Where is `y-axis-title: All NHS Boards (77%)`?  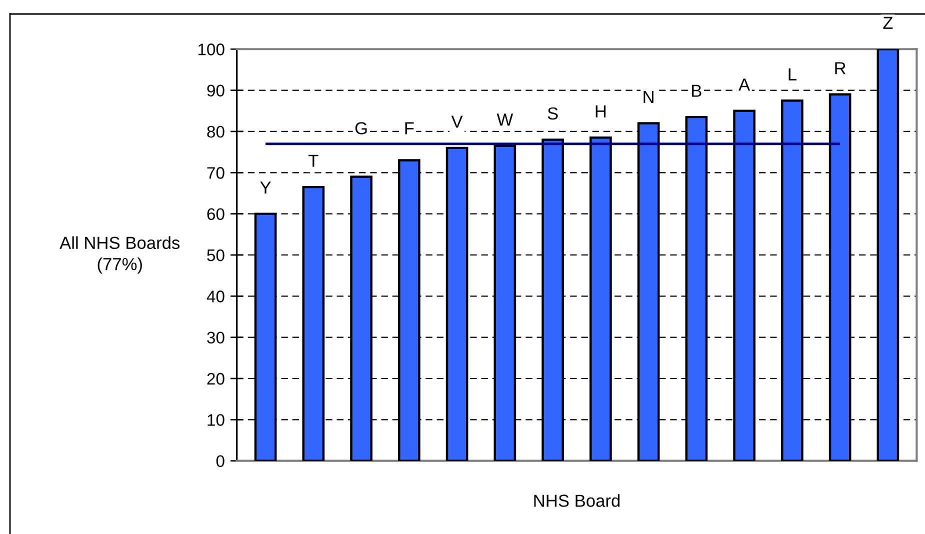
y-axis-title: All NHS Boards (77%) is located at coordinates (120, 255).